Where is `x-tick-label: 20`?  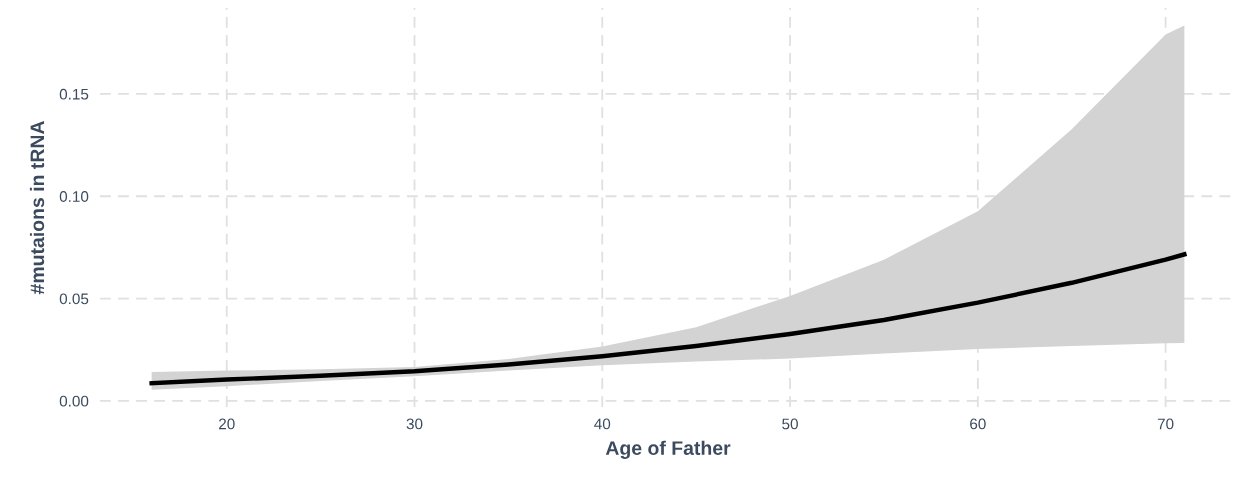 x-tick-label: 20 is located at coordinates (227, 424).